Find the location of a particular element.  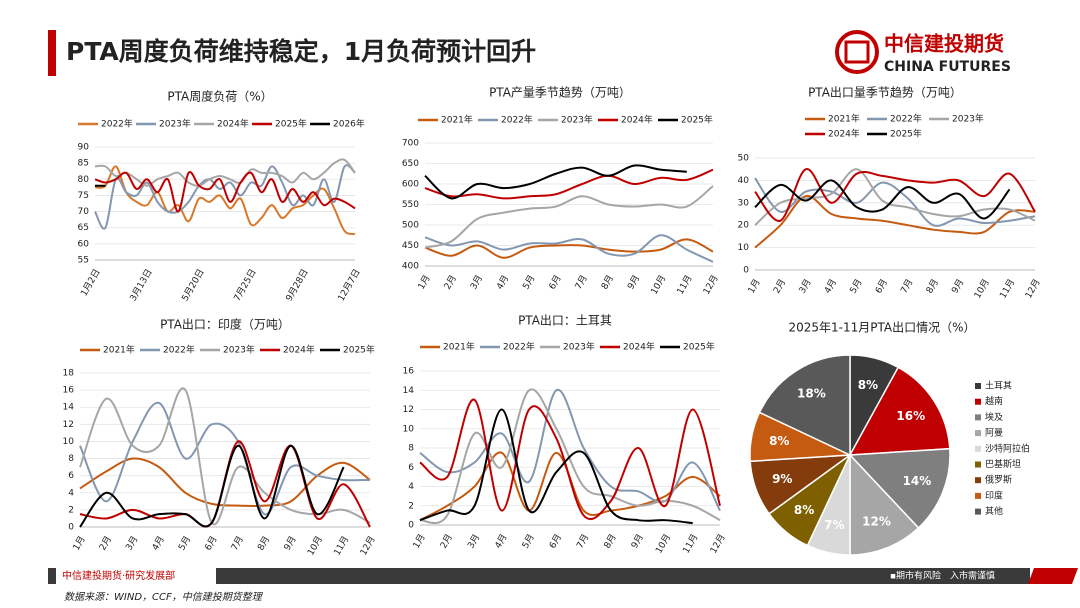

footer-department: 中信建投期货·研究发展部 is located at coordinates (118, 575).